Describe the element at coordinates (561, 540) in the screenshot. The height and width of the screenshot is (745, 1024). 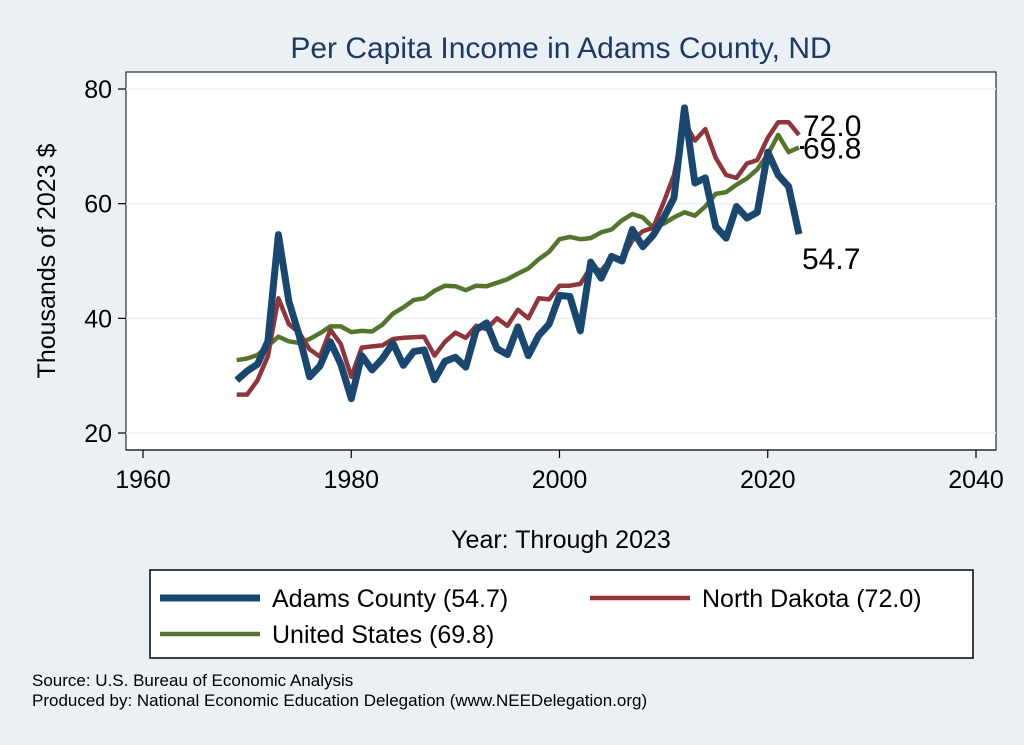
I see `x-axis-label: Year: Through 2023` at that location.